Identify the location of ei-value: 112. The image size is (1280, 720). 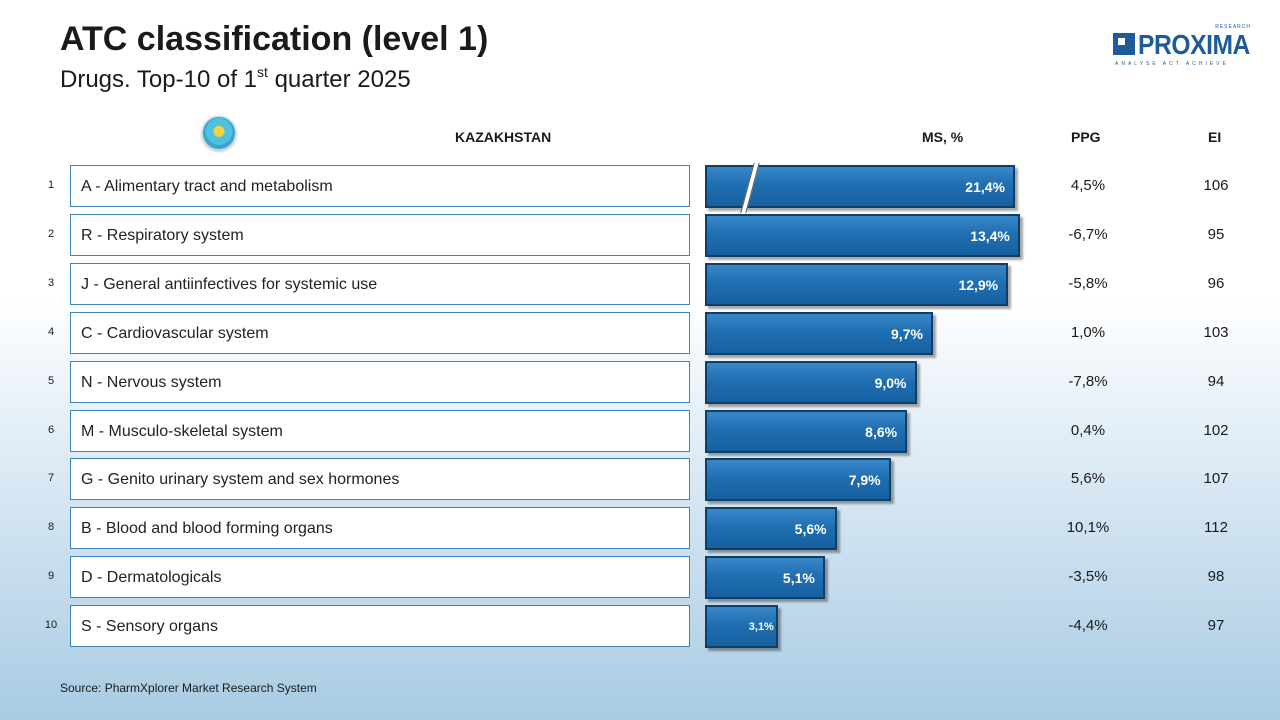
(1216, 528).